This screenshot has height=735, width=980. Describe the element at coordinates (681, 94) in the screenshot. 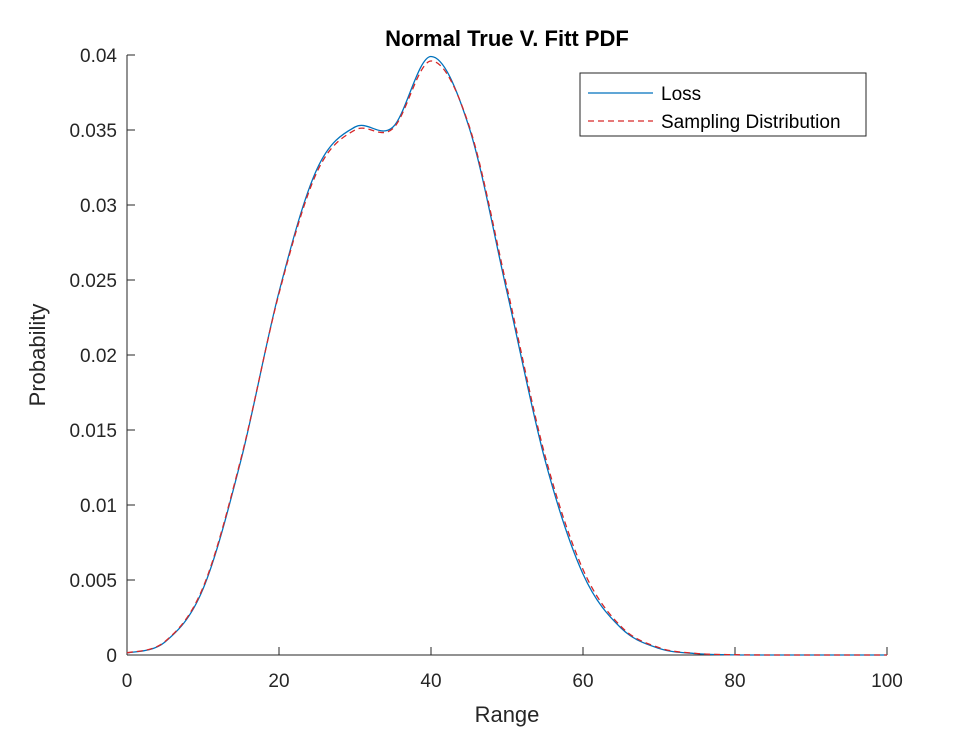

I see `legend-label: Loss` at that location.